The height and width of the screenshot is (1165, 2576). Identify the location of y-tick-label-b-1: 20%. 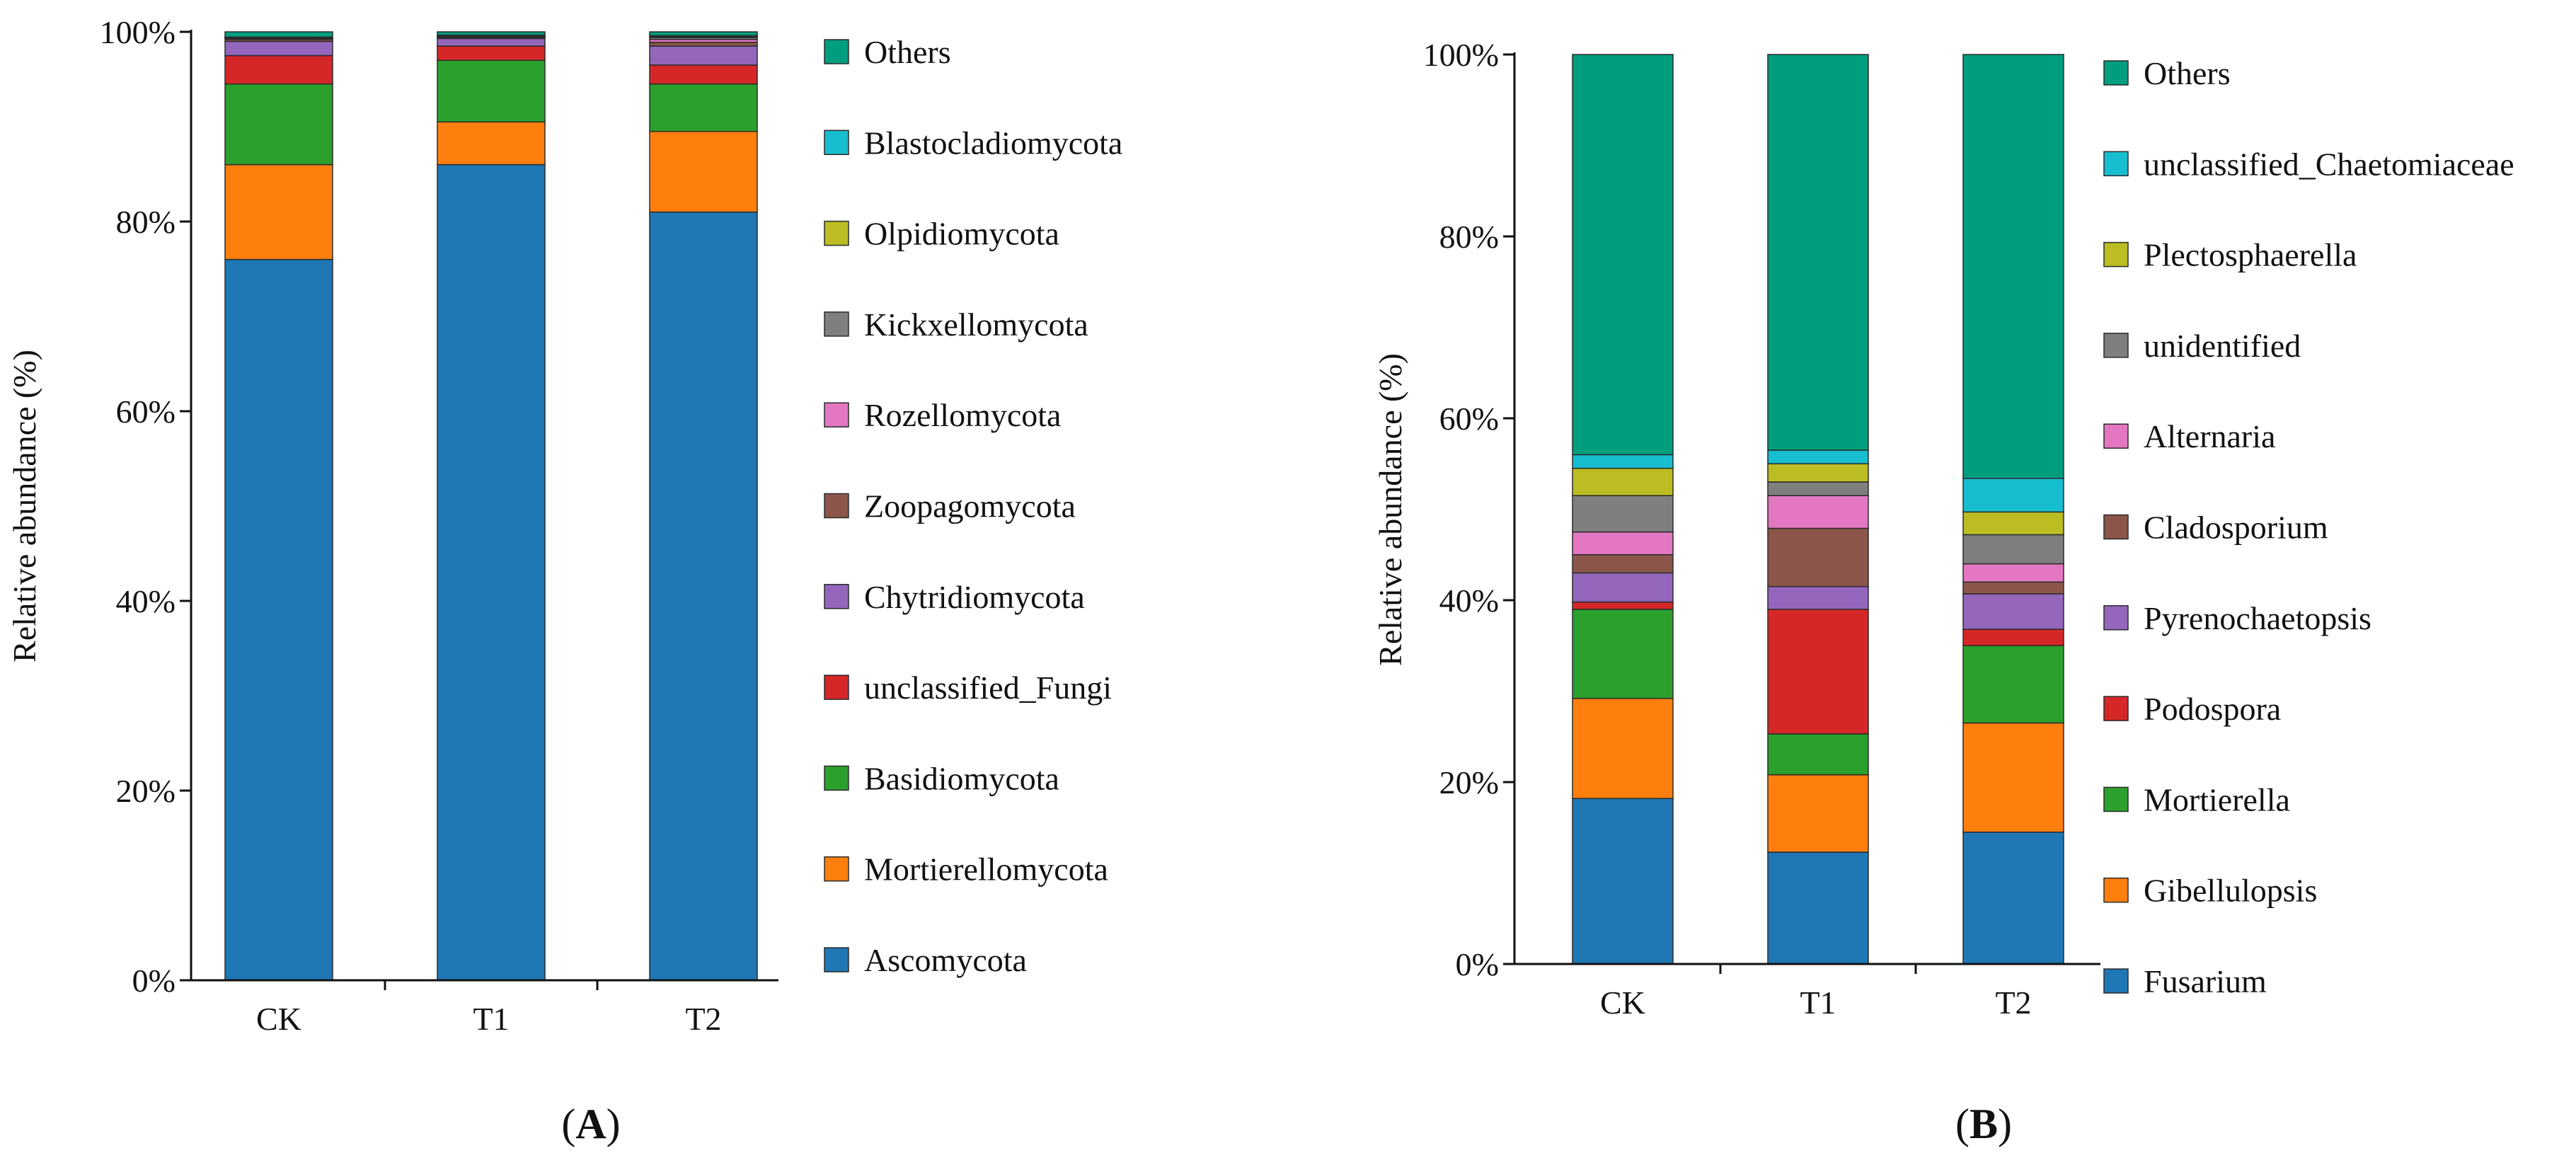
(1469, 782).